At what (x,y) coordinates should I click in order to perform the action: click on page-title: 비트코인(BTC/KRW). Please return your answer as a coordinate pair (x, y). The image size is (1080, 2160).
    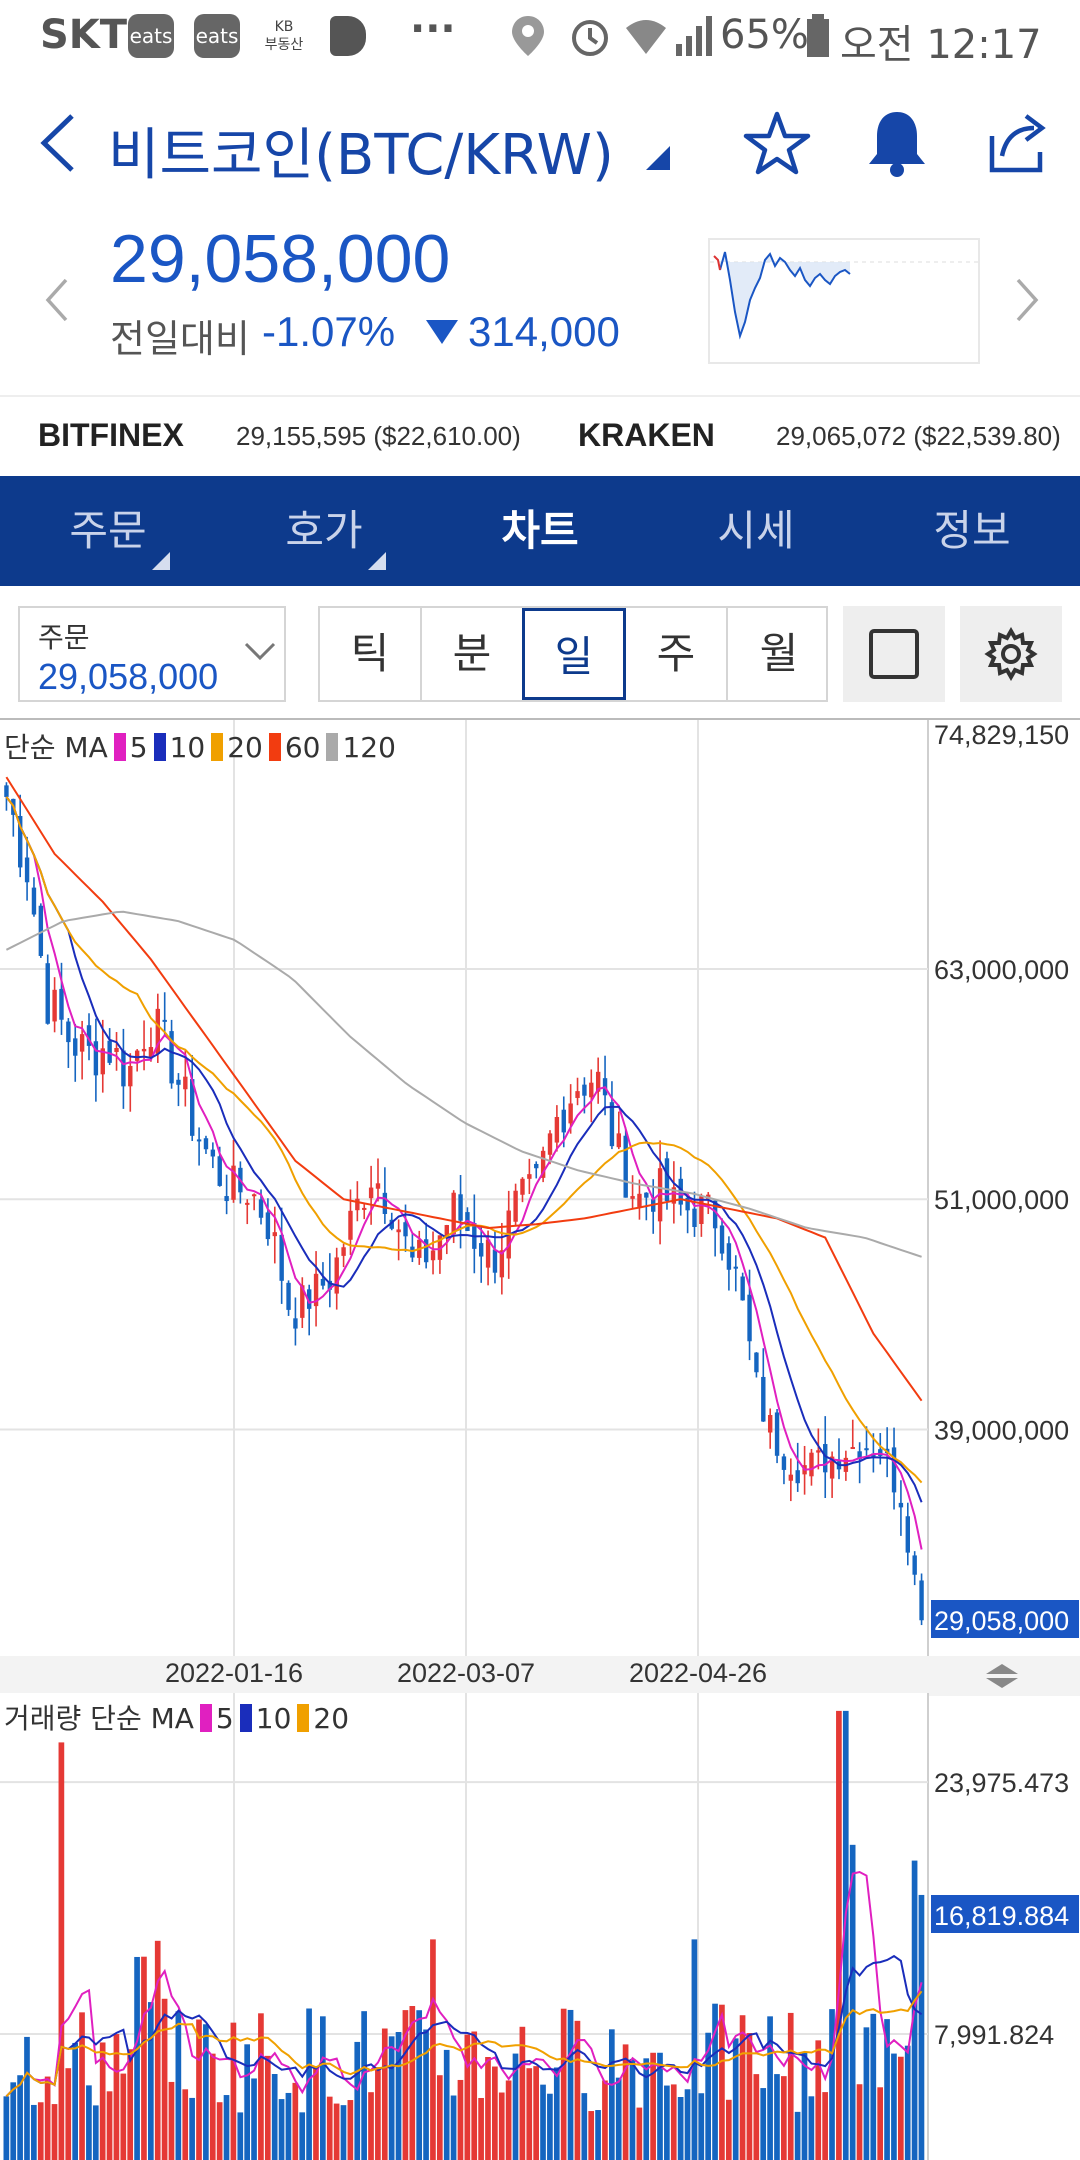
    Looking at the image, I should click on (361, 155).